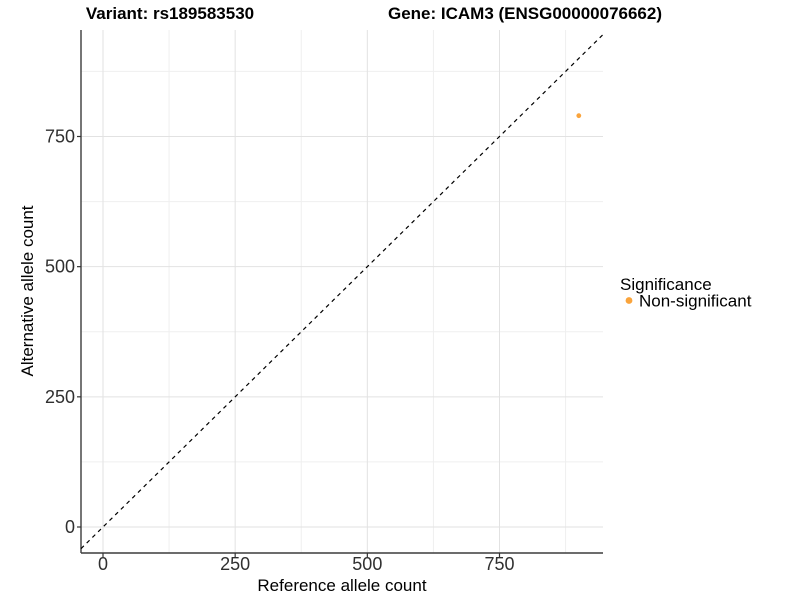 Image resolution: width=800 pixels, height=605 pixels. I want to click on data-points, so click(579, 116).